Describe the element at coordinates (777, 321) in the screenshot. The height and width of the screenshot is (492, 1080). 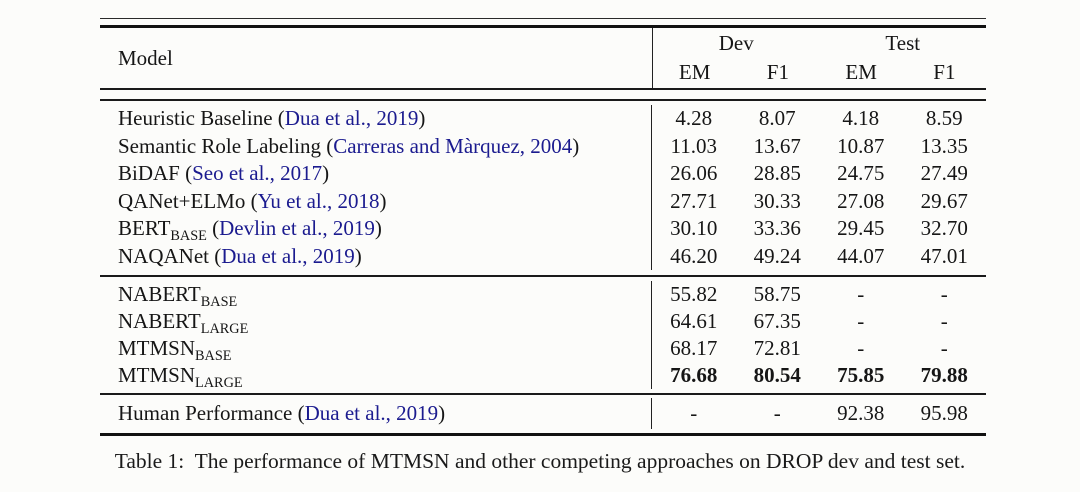
I see `dev-f1-value: 67.35` at that location.